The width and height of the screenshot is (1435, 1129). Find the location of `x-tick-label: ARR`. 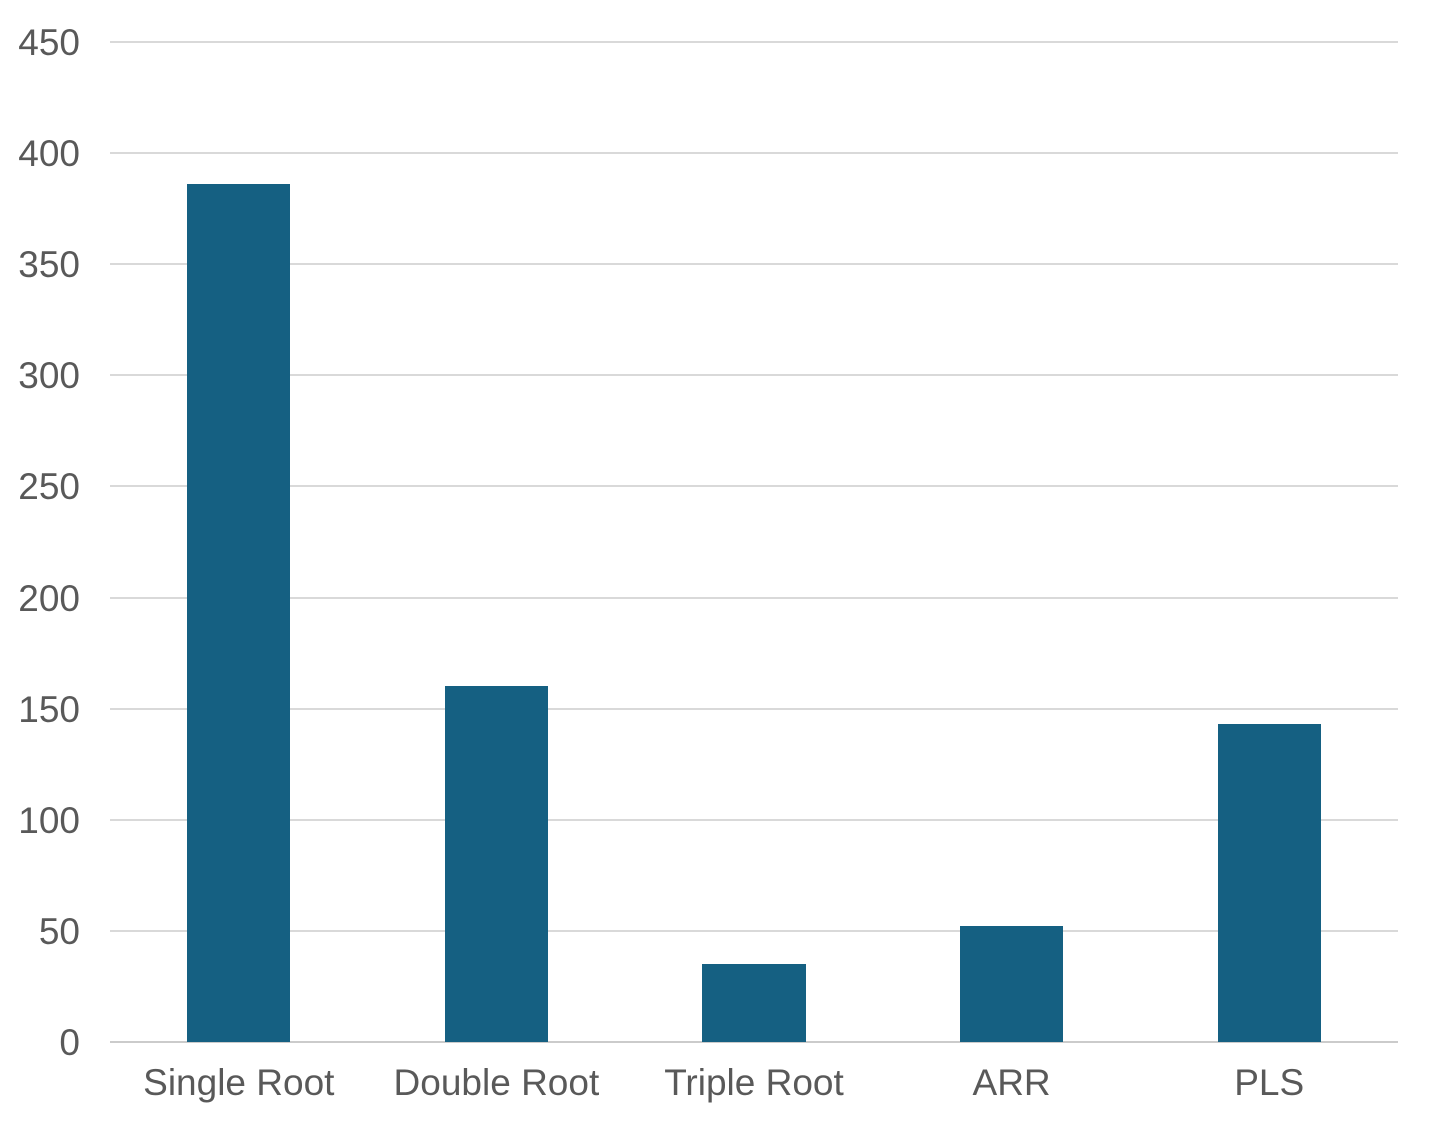

x-tick-label: ARR is located at coordinates (1011, 1082).